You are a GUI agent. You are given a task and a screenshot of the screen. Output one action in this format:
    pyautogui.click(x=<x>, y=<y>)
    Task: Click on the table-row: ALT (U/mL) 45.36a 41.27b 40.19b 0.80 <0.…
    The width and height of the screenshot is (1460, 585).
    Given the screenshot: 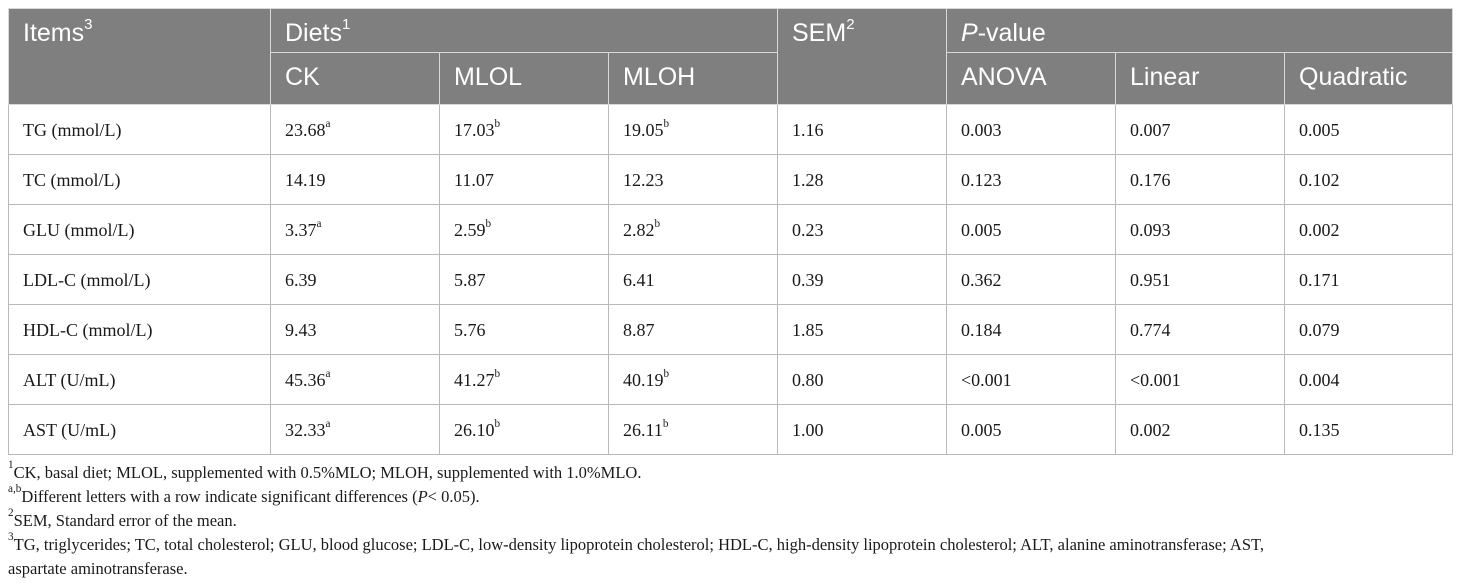 What is the action you would take?
    pyautogui.click(x=731, y=379)
    